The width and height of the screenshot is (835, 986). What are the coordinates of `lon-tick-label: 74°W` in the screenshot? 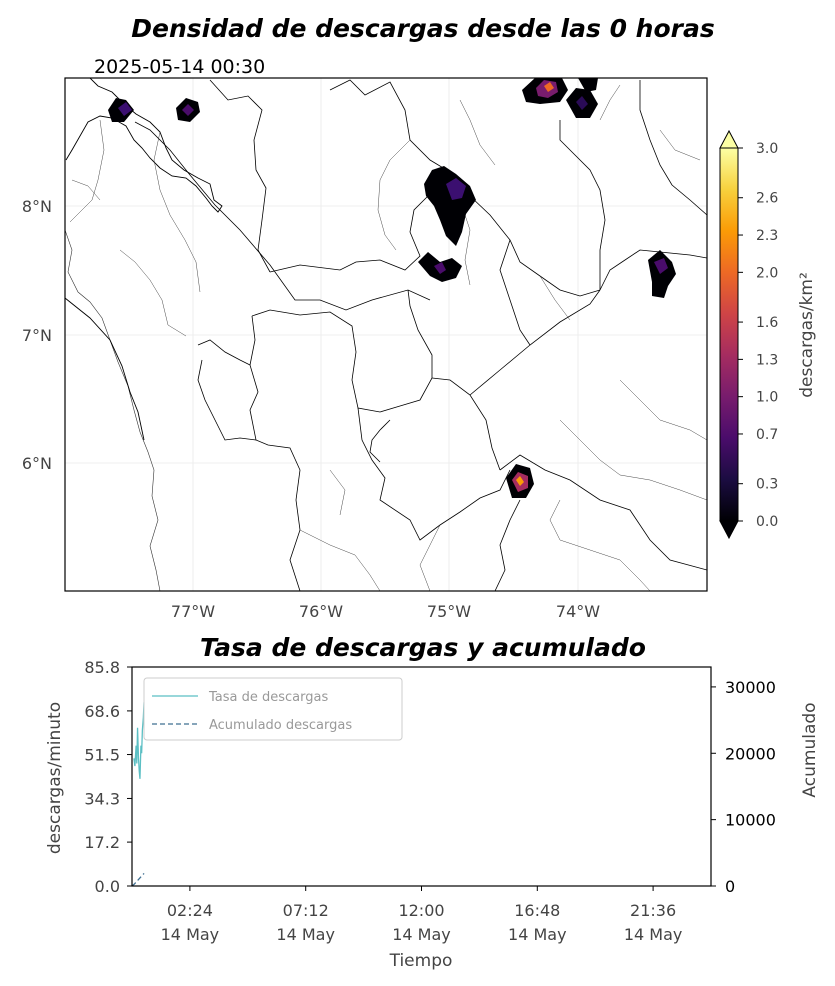 It's located at (578, 611).